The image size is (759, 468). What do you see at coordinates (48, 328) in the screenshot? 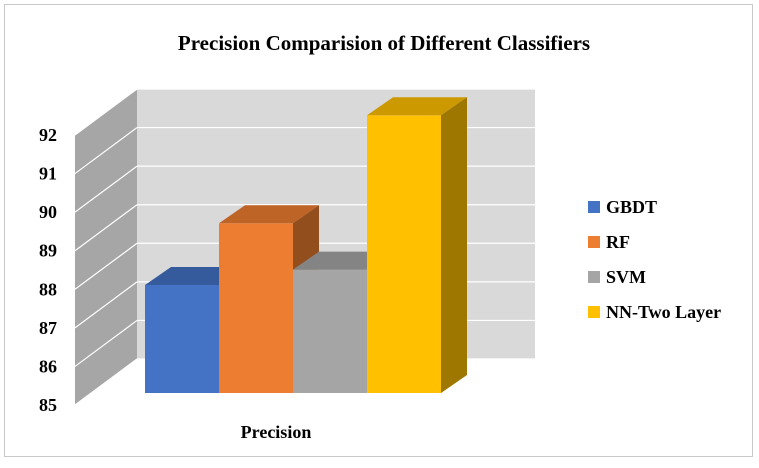
I see `y-tick-label: 87` at bounding box center [48, 328].